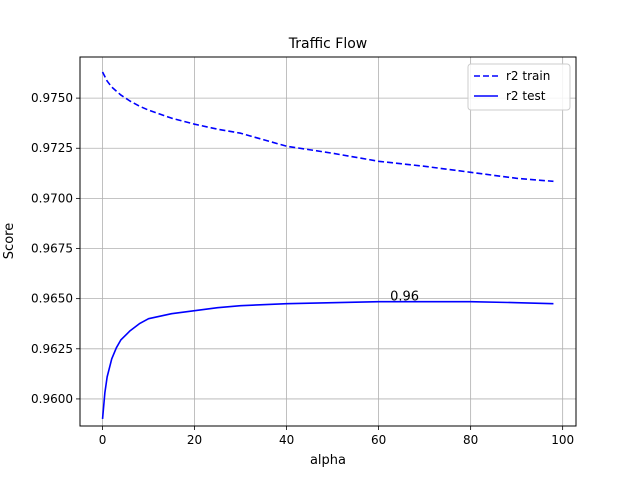  Describe the element at coordinates (327, 44) in the screenshot. I see `chart-title: Traffic Flow` at that location.